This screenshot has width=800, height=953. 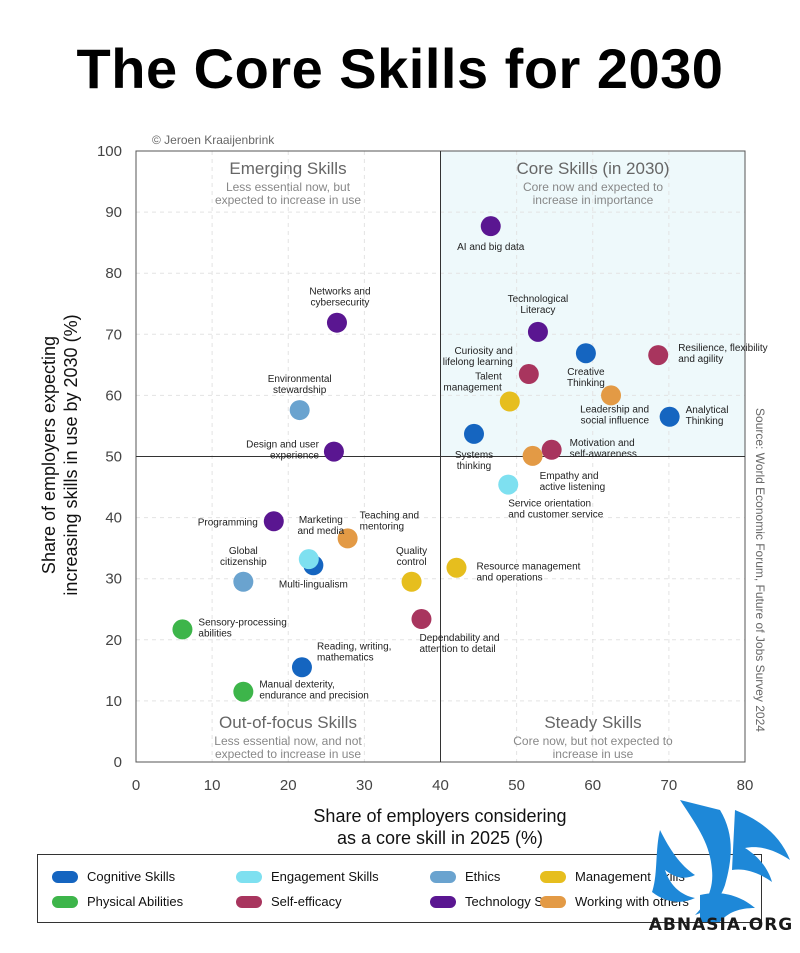 What do you see at coordinates (593, 200) in the screenshot?
I see `quadrant-desc-core: increase in importance` at bounding box center [593, 200].